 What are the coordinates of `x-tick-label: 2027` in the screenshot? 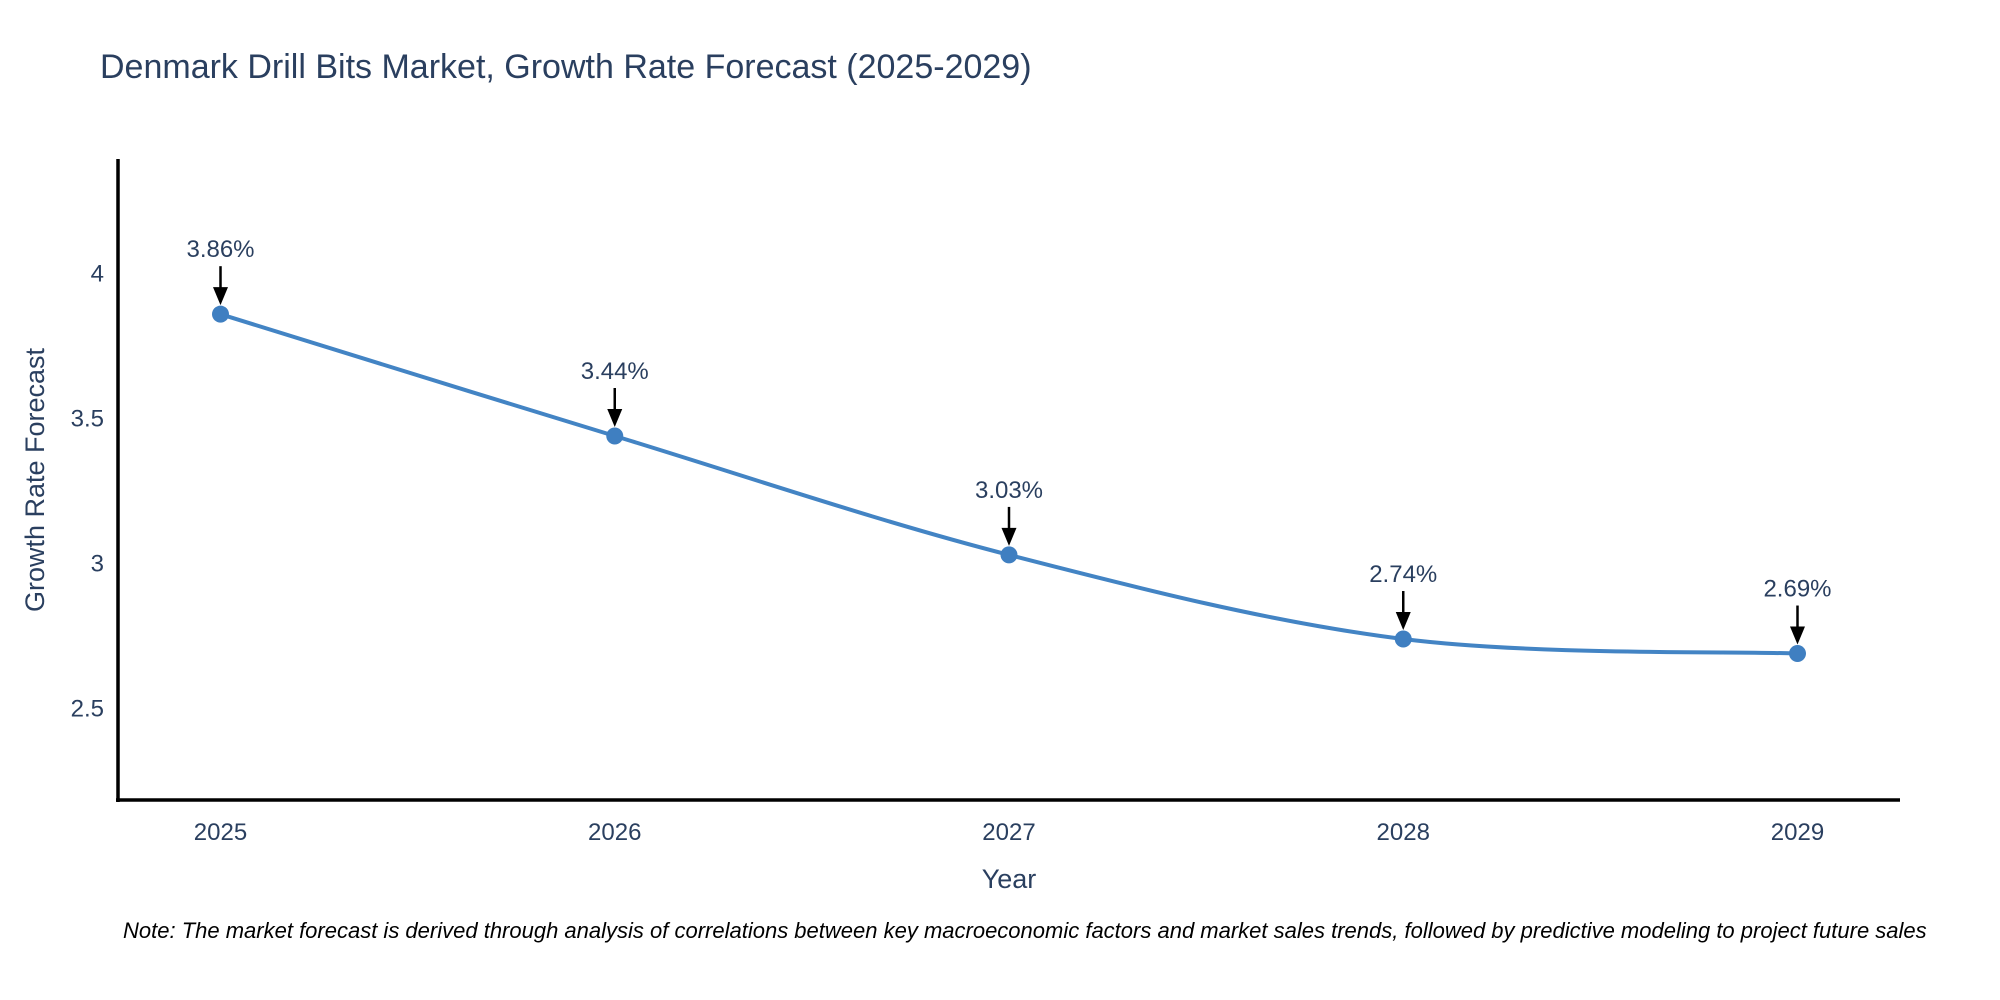 It's located at (1008, 832).